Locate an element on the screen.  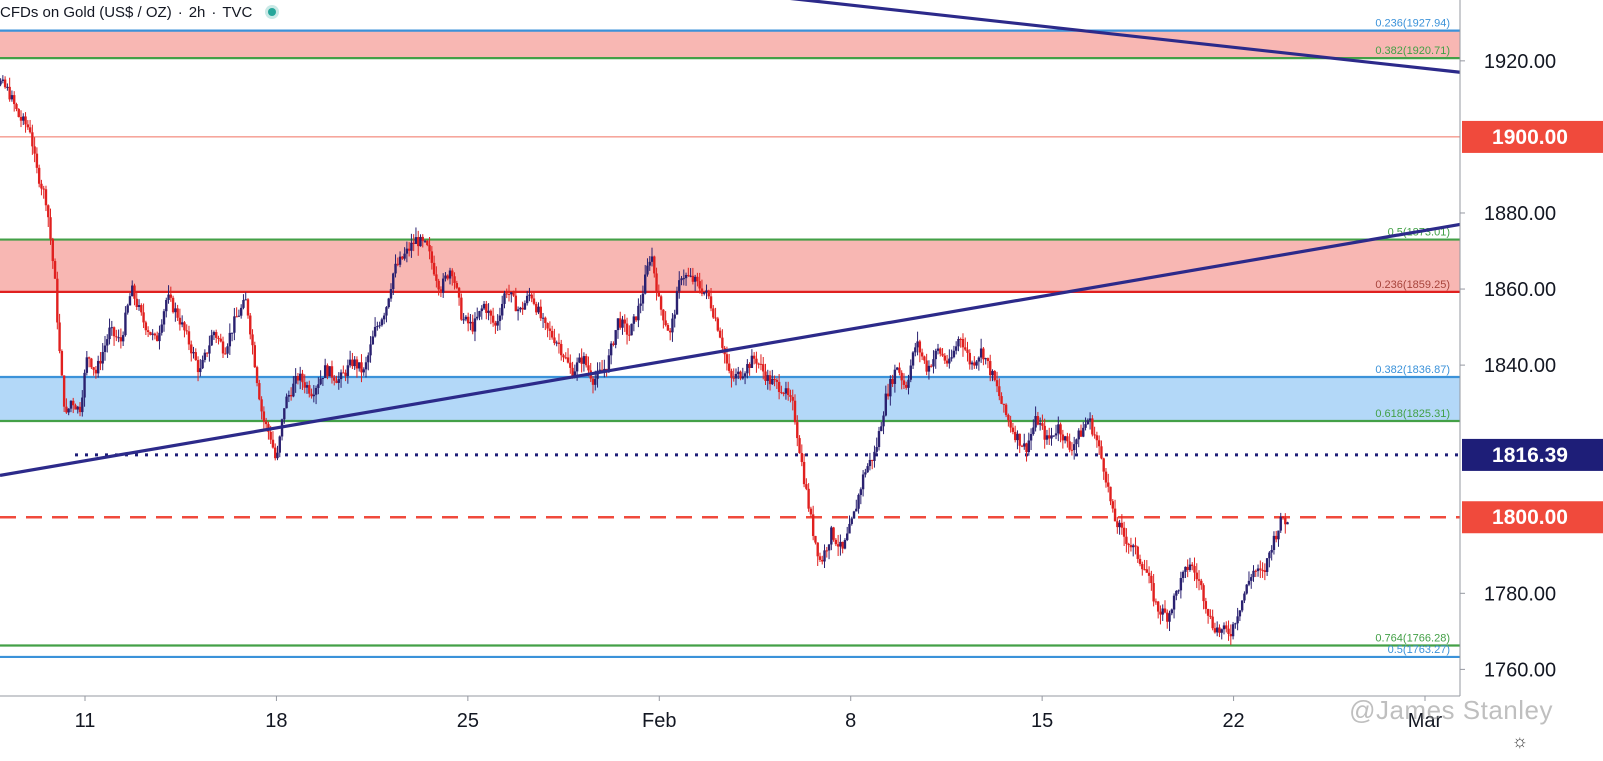
interval-label: 2h is located at coordinates (197, 12).